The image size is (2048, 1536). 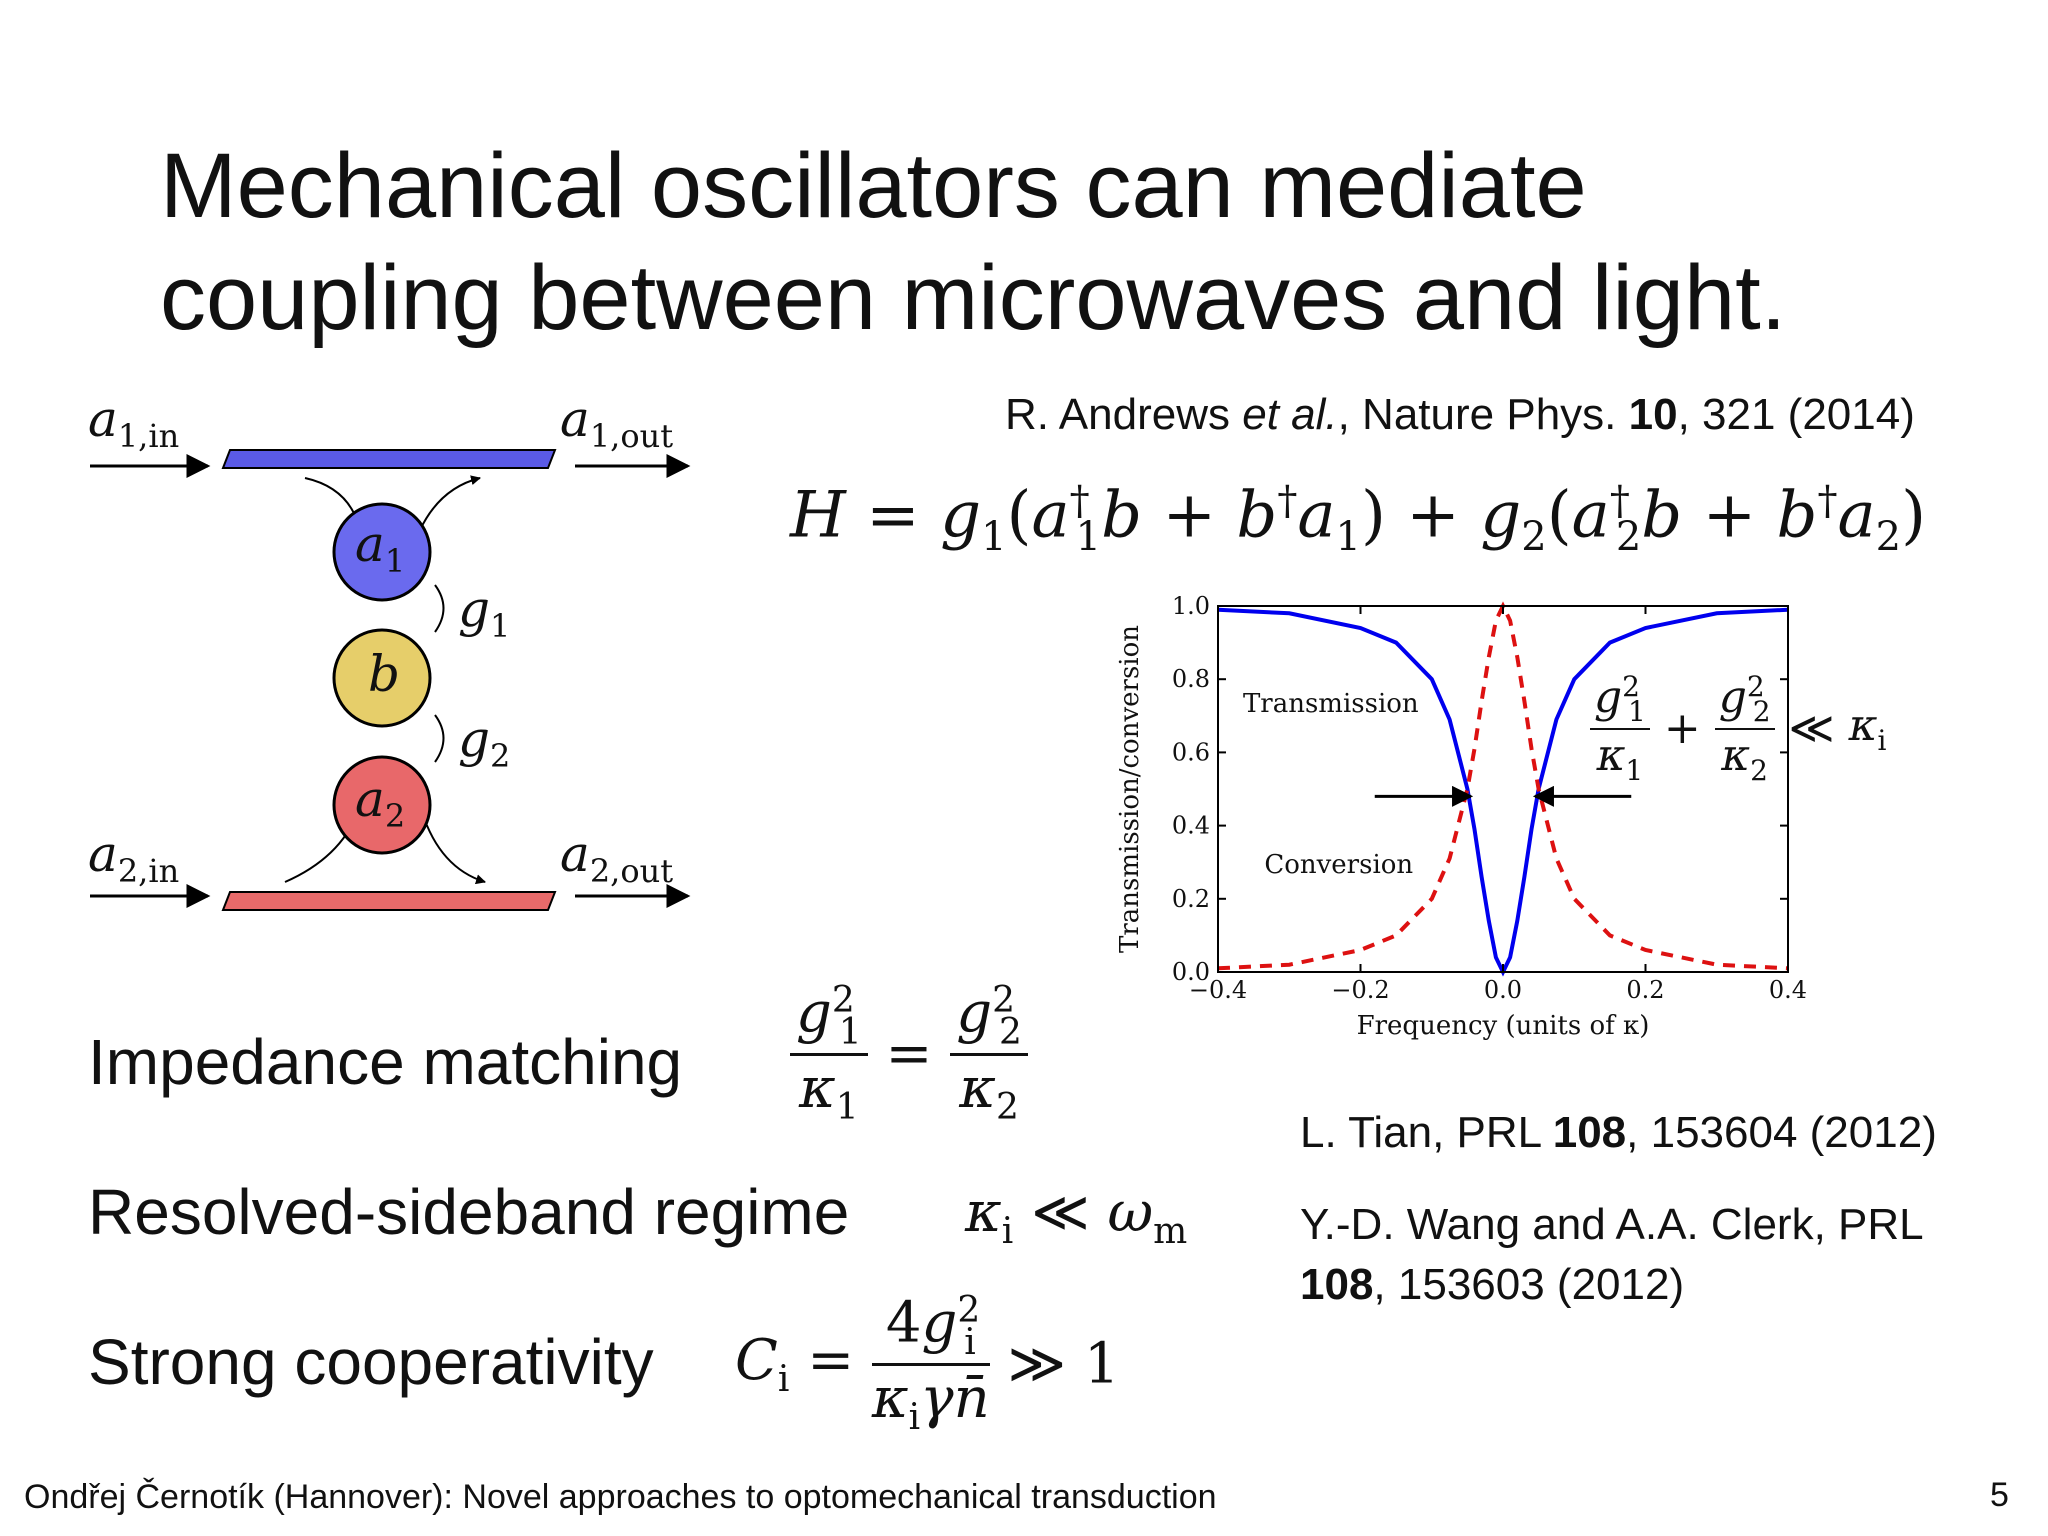 I want to click on hamiltonian-equation: H = g1(a†1b + b†a1) + g2(a†2b + b†a2), so click(x=1358, y=519).